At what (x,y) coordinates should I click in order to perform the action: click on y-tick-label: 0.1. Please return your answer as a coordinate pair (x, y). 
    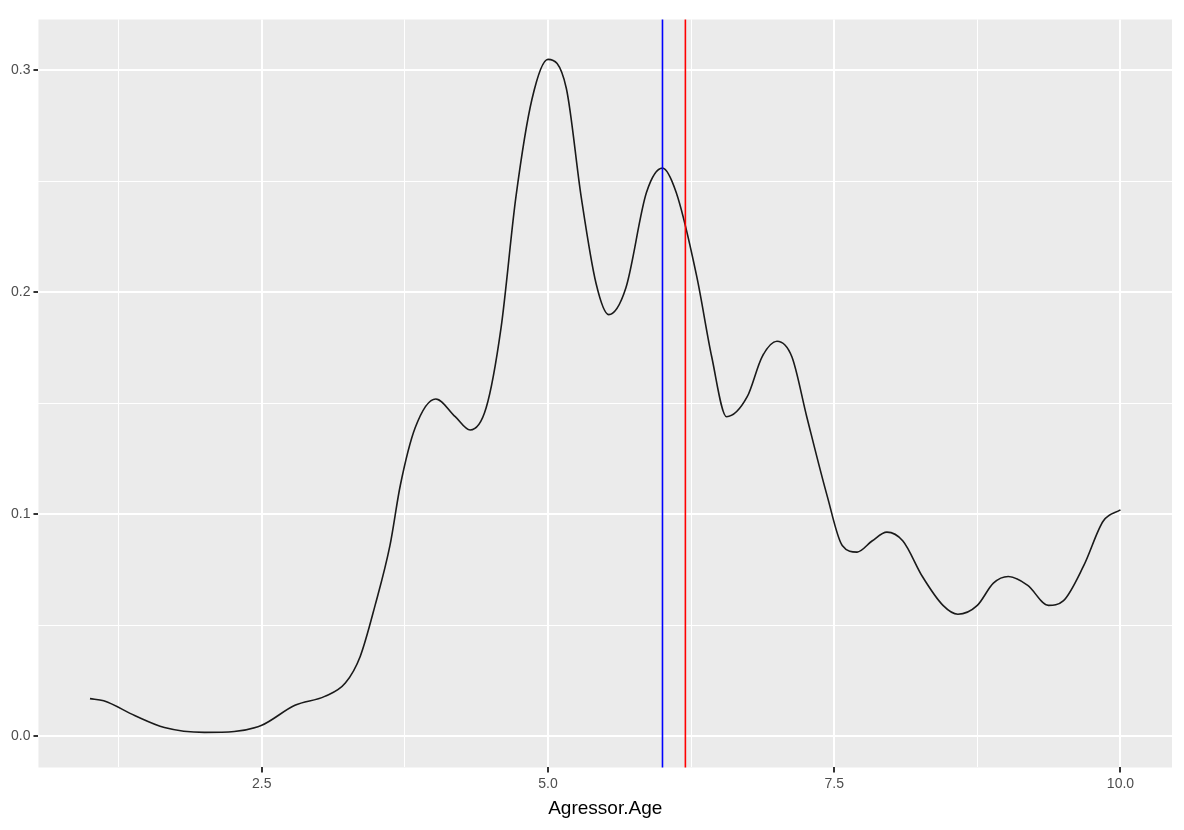
    Looking at the image, I should click on (20, 513).